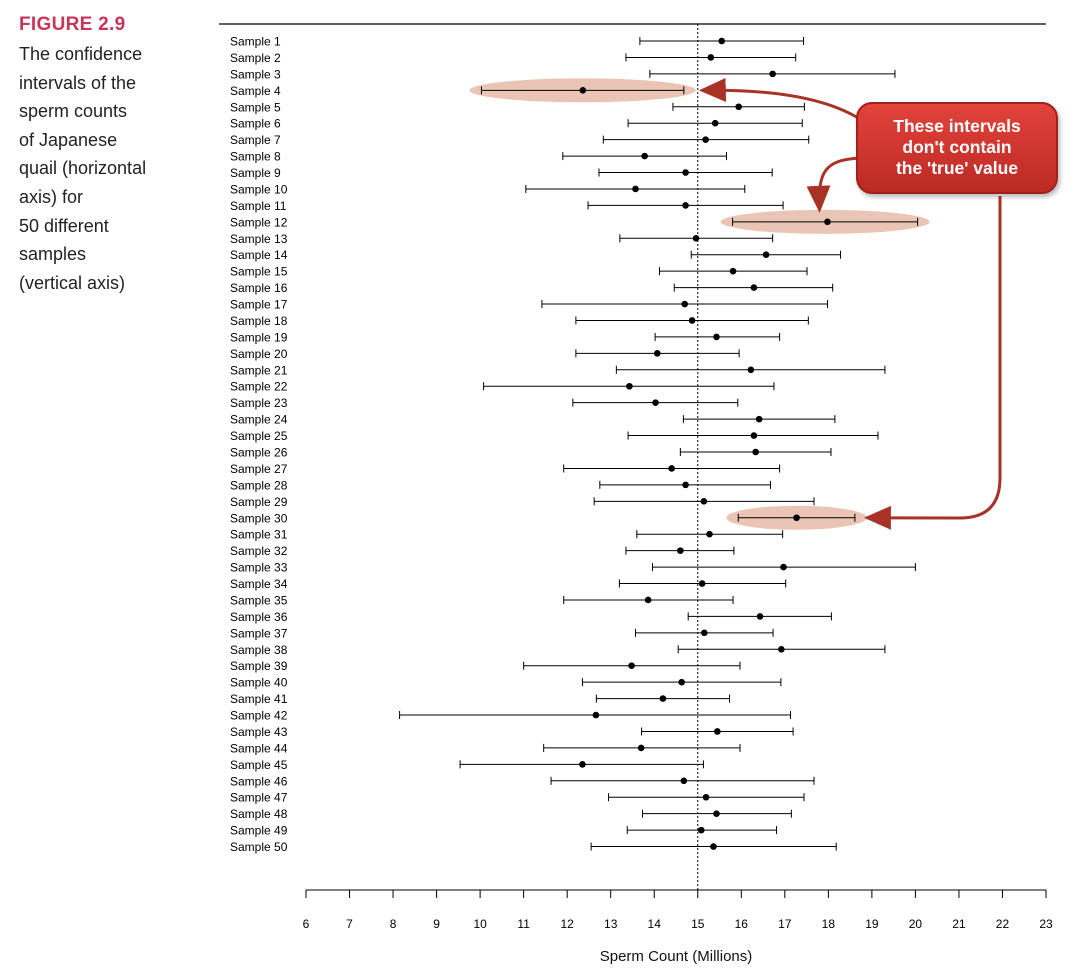 The width and height of the screenshot is (1091, 970). I want to click on sample-label: Sample 25, so click(259, 436).